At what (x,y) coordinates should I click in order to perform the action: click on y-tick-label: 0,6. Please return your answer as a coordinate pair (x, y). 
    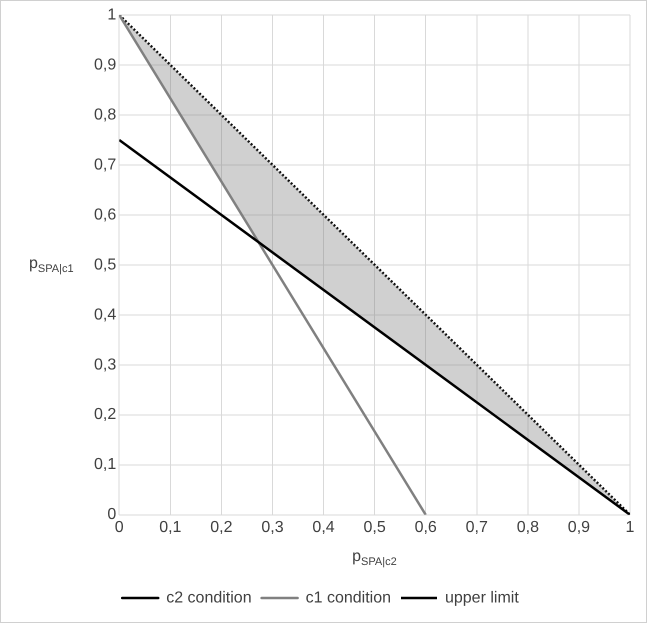
    Looking at the image, I should click on (105, 215).